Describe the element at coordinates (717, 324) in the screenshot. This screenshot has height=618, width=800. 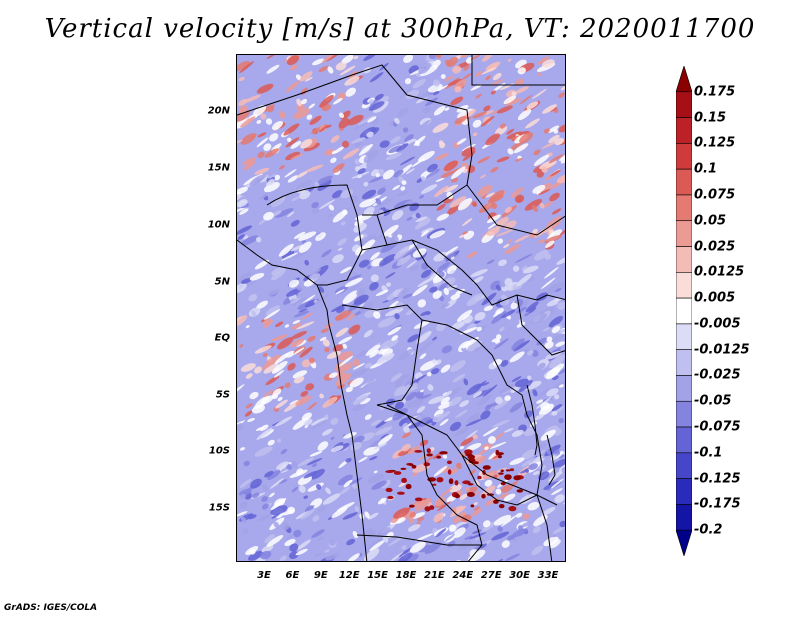
I see `colorbar-label: -0.005` at that location.